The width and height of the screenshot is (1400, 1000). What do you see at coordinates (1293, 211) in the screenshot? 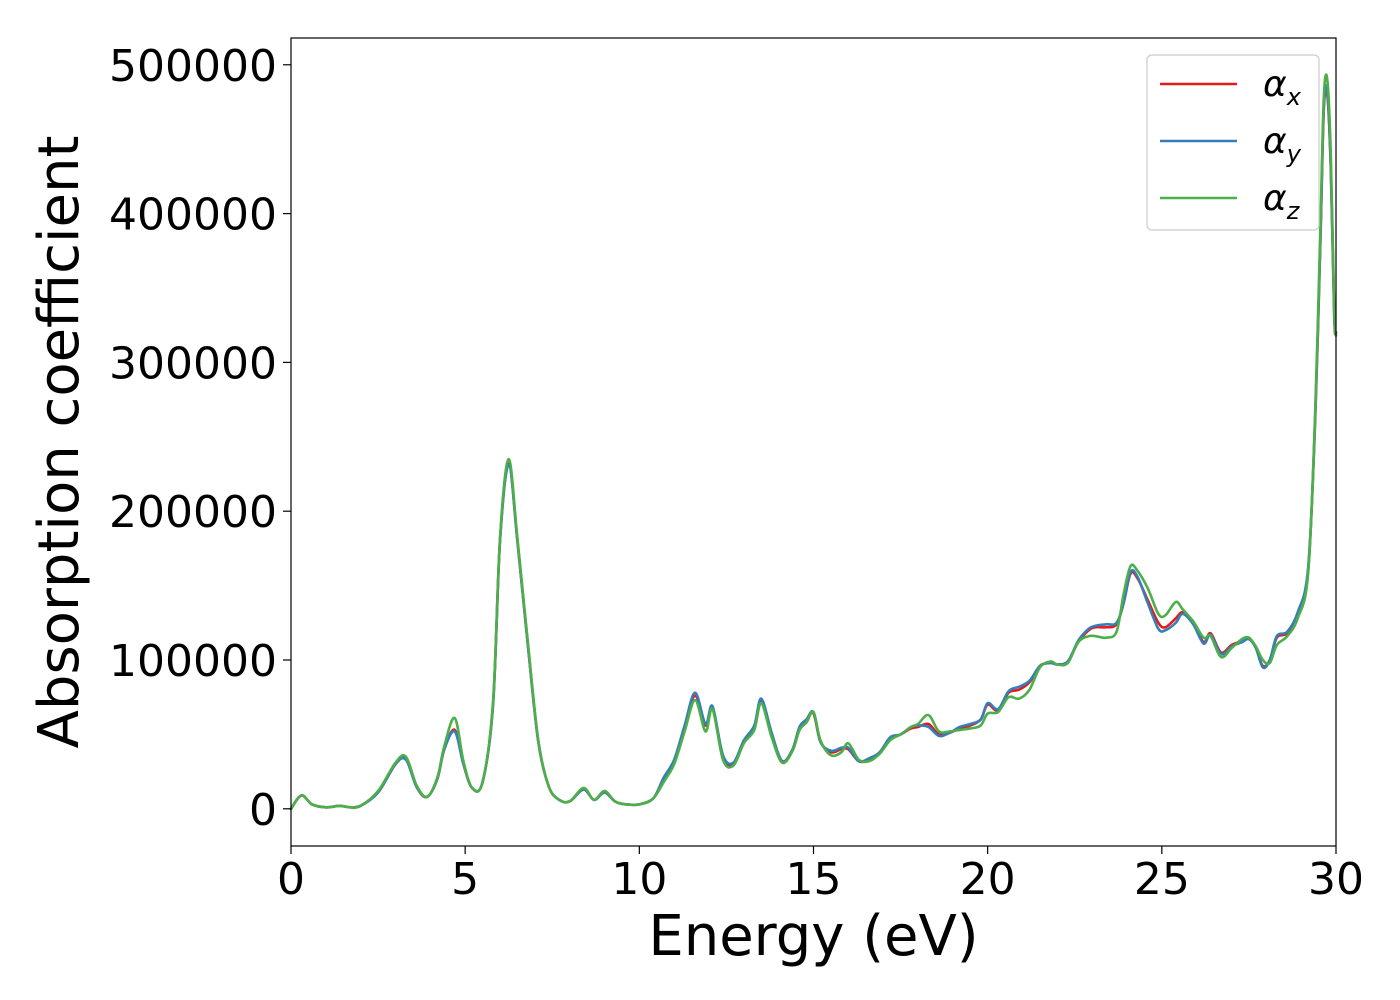
I see `legend-label-subscript: z` at bounding box center [1293, 211].